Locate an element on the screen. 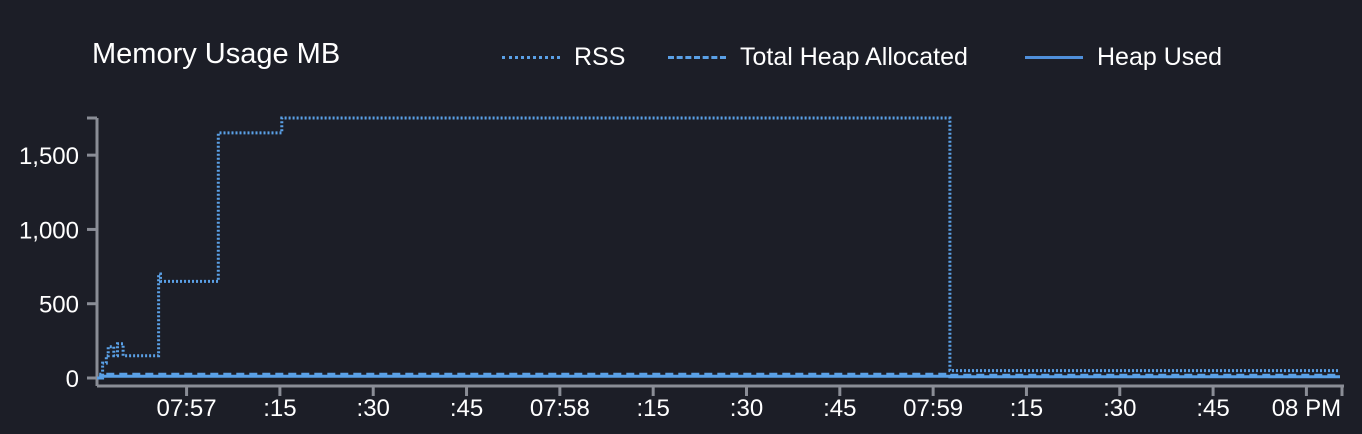 The image size is (1362, 434). y-tick-label: 1,500 is located at coordinates (49, 156).